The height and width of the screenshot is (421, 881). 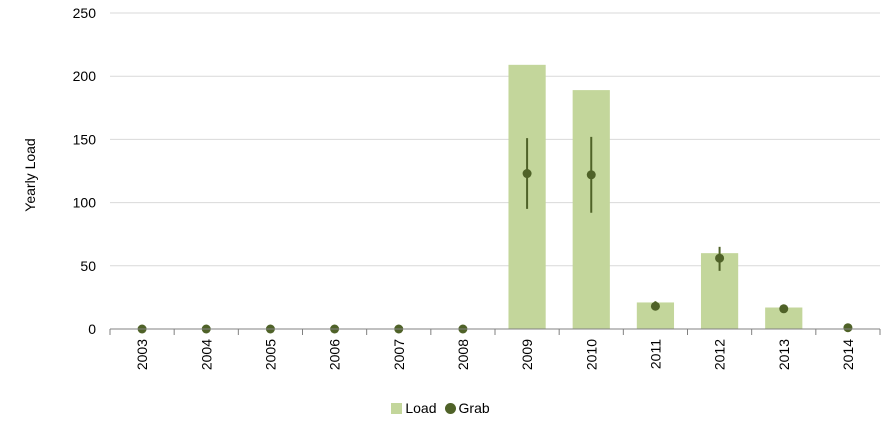 What do you see at coordinates (270, 354) in the screenshot?
I see `x-tick-label: 2005` at bounding box center [270, 354].